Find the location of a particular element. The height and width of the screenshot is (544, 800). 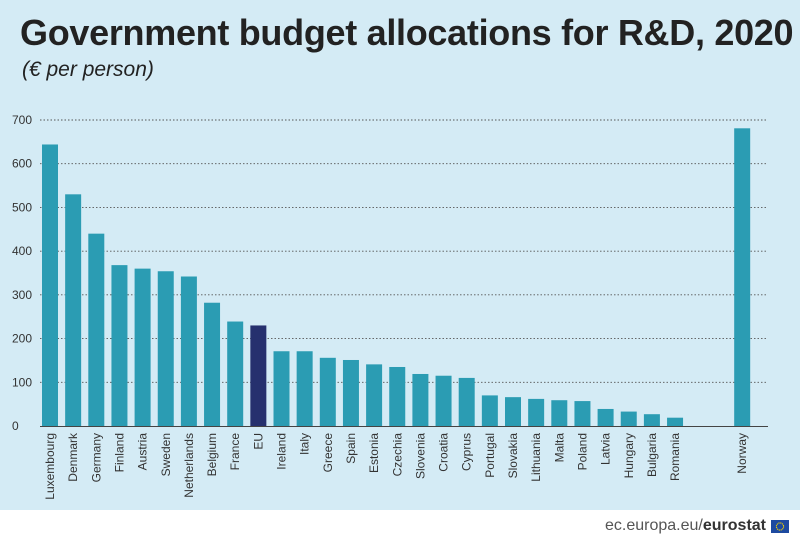

x-tick-label: EU is located at coordinates (258, 441).